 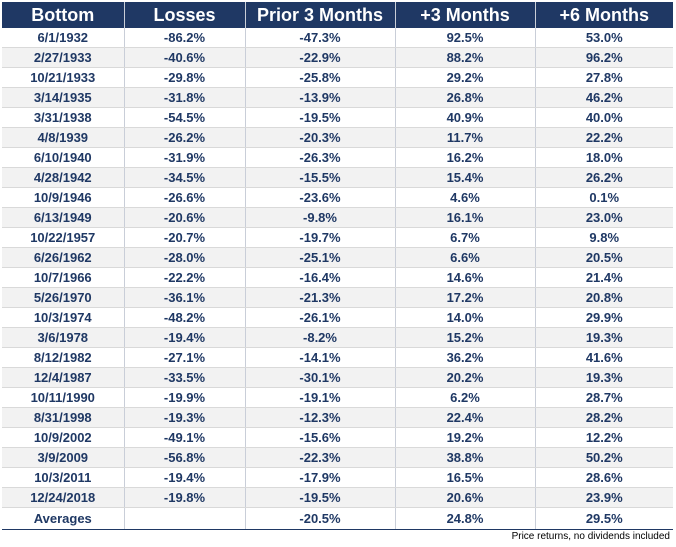 I want to click on table-row: 3/14/1935 -31.8% -13.9% 26.8% 46.2%, so click(x=337, y=97).